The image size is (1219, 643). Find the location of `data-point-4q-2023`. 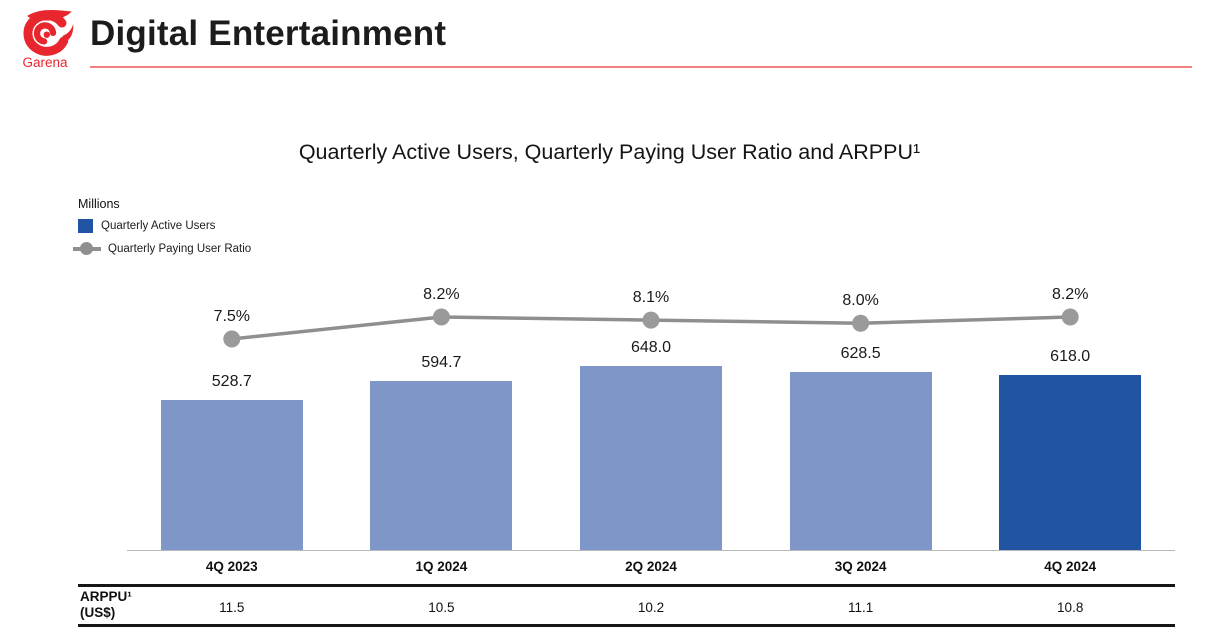

data-point-4q-2023 is located at coordinates (232, 339).